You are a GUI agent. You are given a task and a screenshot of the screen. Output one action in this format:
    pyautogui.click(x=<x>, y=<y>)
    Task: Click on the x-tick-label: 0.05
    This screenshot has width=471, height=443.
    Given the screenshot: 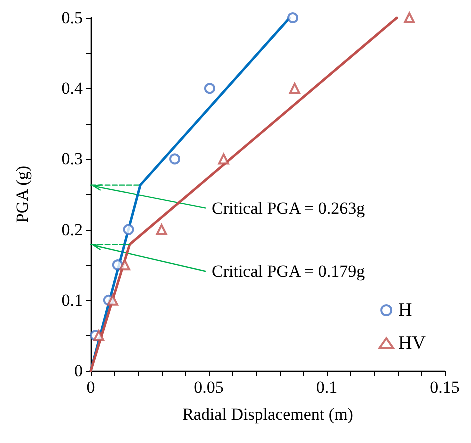 What is the action you would take?
    pyautogui.click(x=209, y=387)
    